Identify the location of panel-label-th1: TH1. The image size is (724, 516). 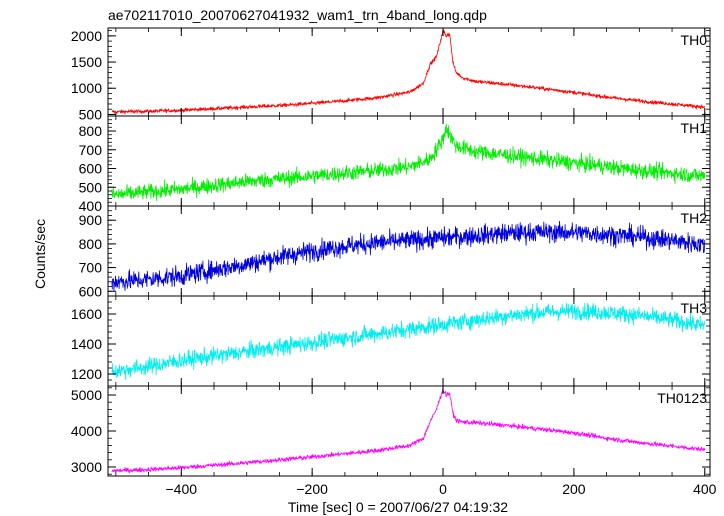
(694, 128).